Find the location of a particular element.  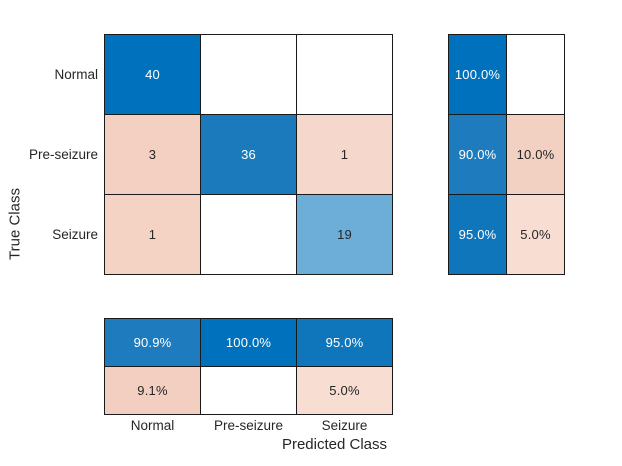

xtick-normal: Normal is located at coordinates (152, 425).